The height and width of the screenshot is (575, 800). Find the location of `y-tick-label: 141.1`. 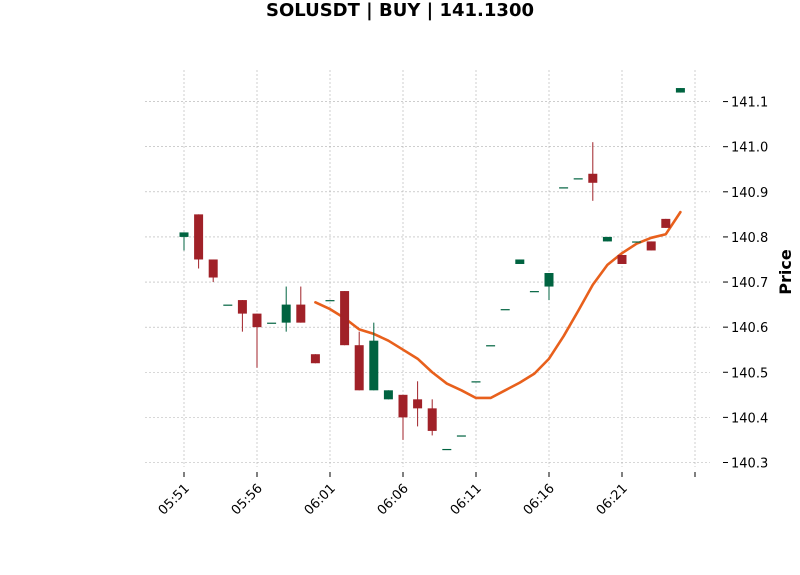

y-tick-label: 141.1 is located at coordinates (749, 103).